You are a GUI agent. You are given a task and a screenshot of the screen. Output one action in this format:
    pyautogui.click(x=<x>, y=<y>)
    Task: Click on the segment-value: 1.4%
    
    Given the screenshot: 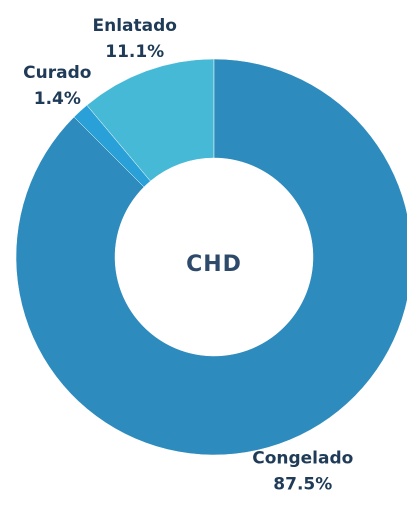 What is the action you would take?
    pyautogui.click(x=57, y=99)
    